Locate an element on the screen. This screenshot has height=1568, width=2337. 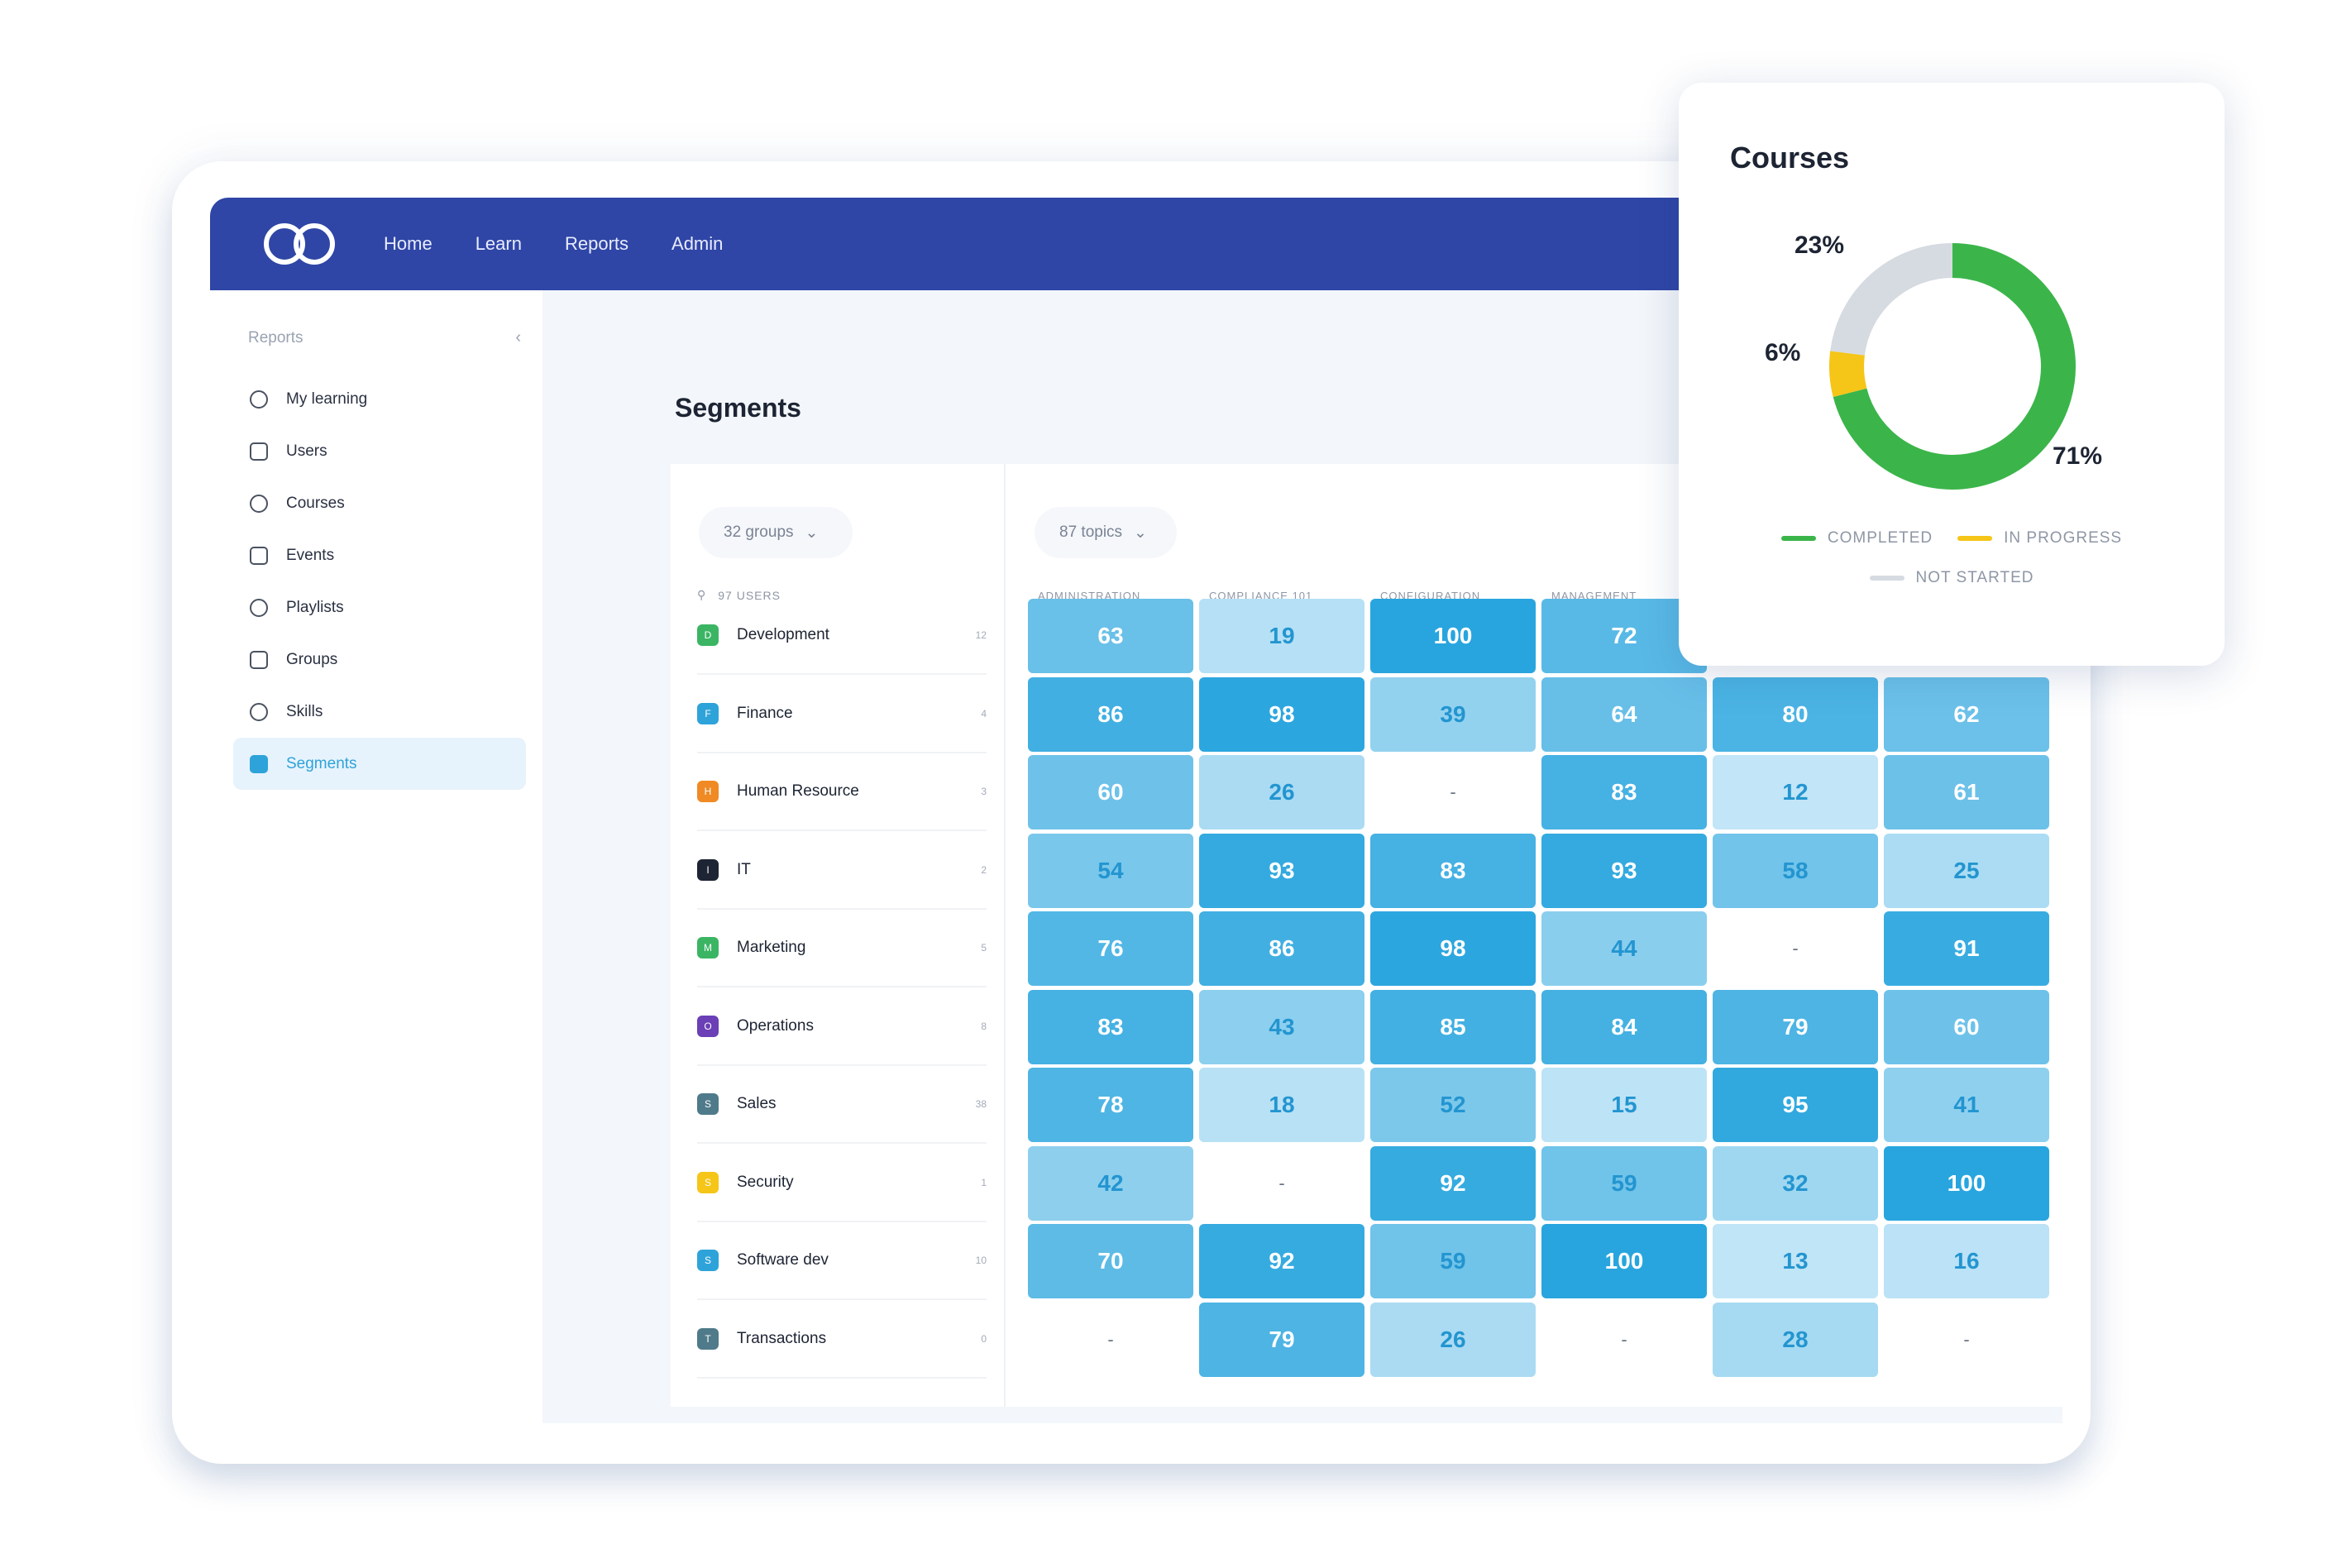
heatmap-cell: 16 is located at coordinates (1966, 1261).